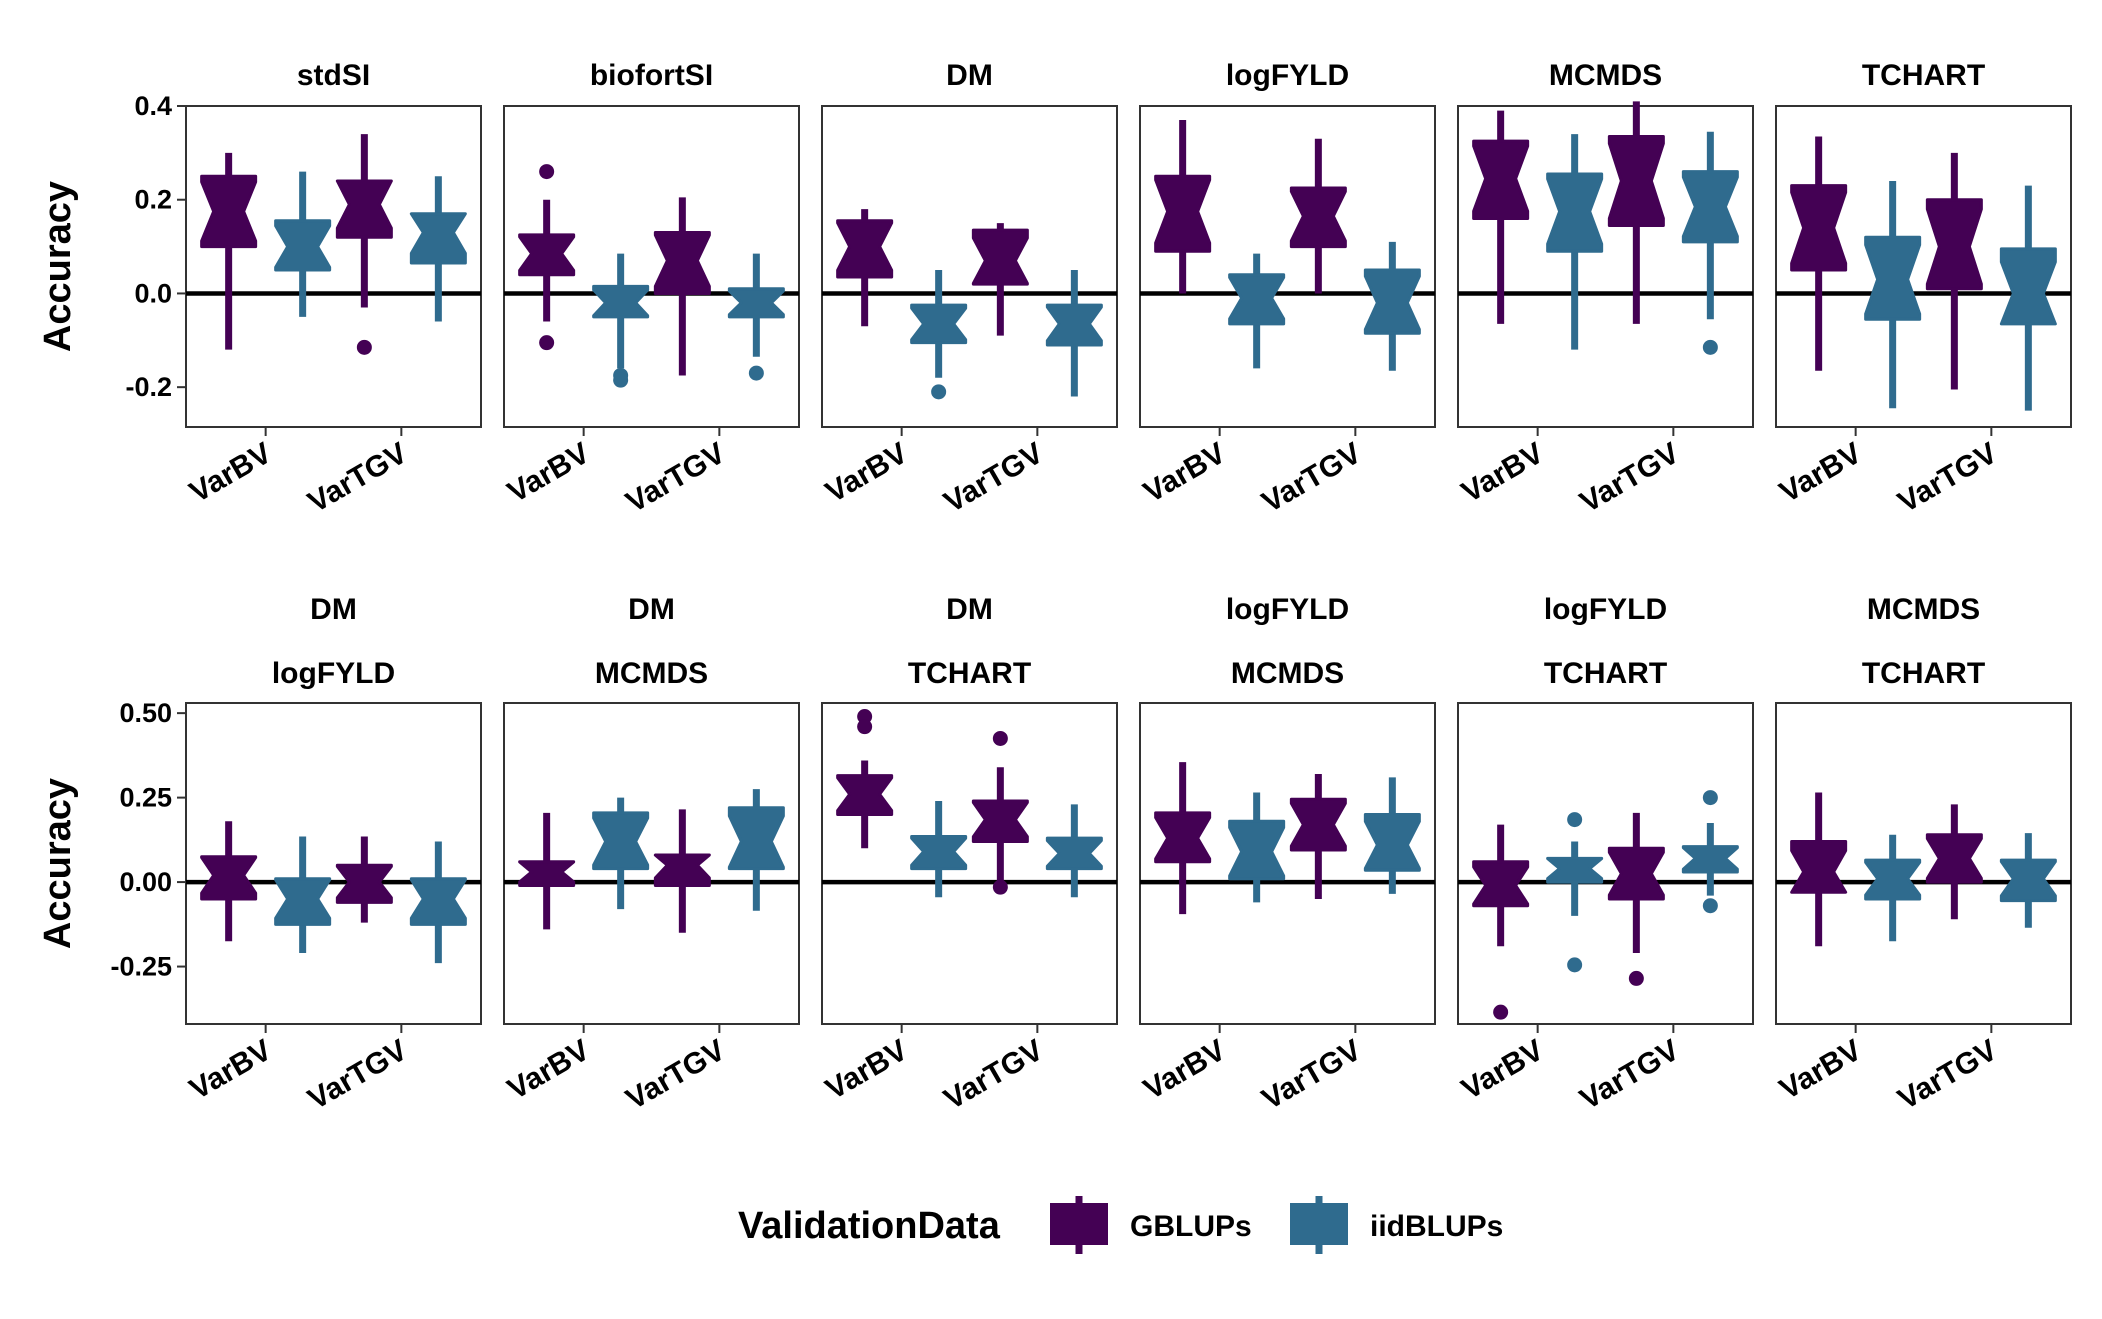 This screenshot has width=2102, height=1319. I want to click on facet-panel: logFYLD VarBV VarTGV, so click(1287, 289).